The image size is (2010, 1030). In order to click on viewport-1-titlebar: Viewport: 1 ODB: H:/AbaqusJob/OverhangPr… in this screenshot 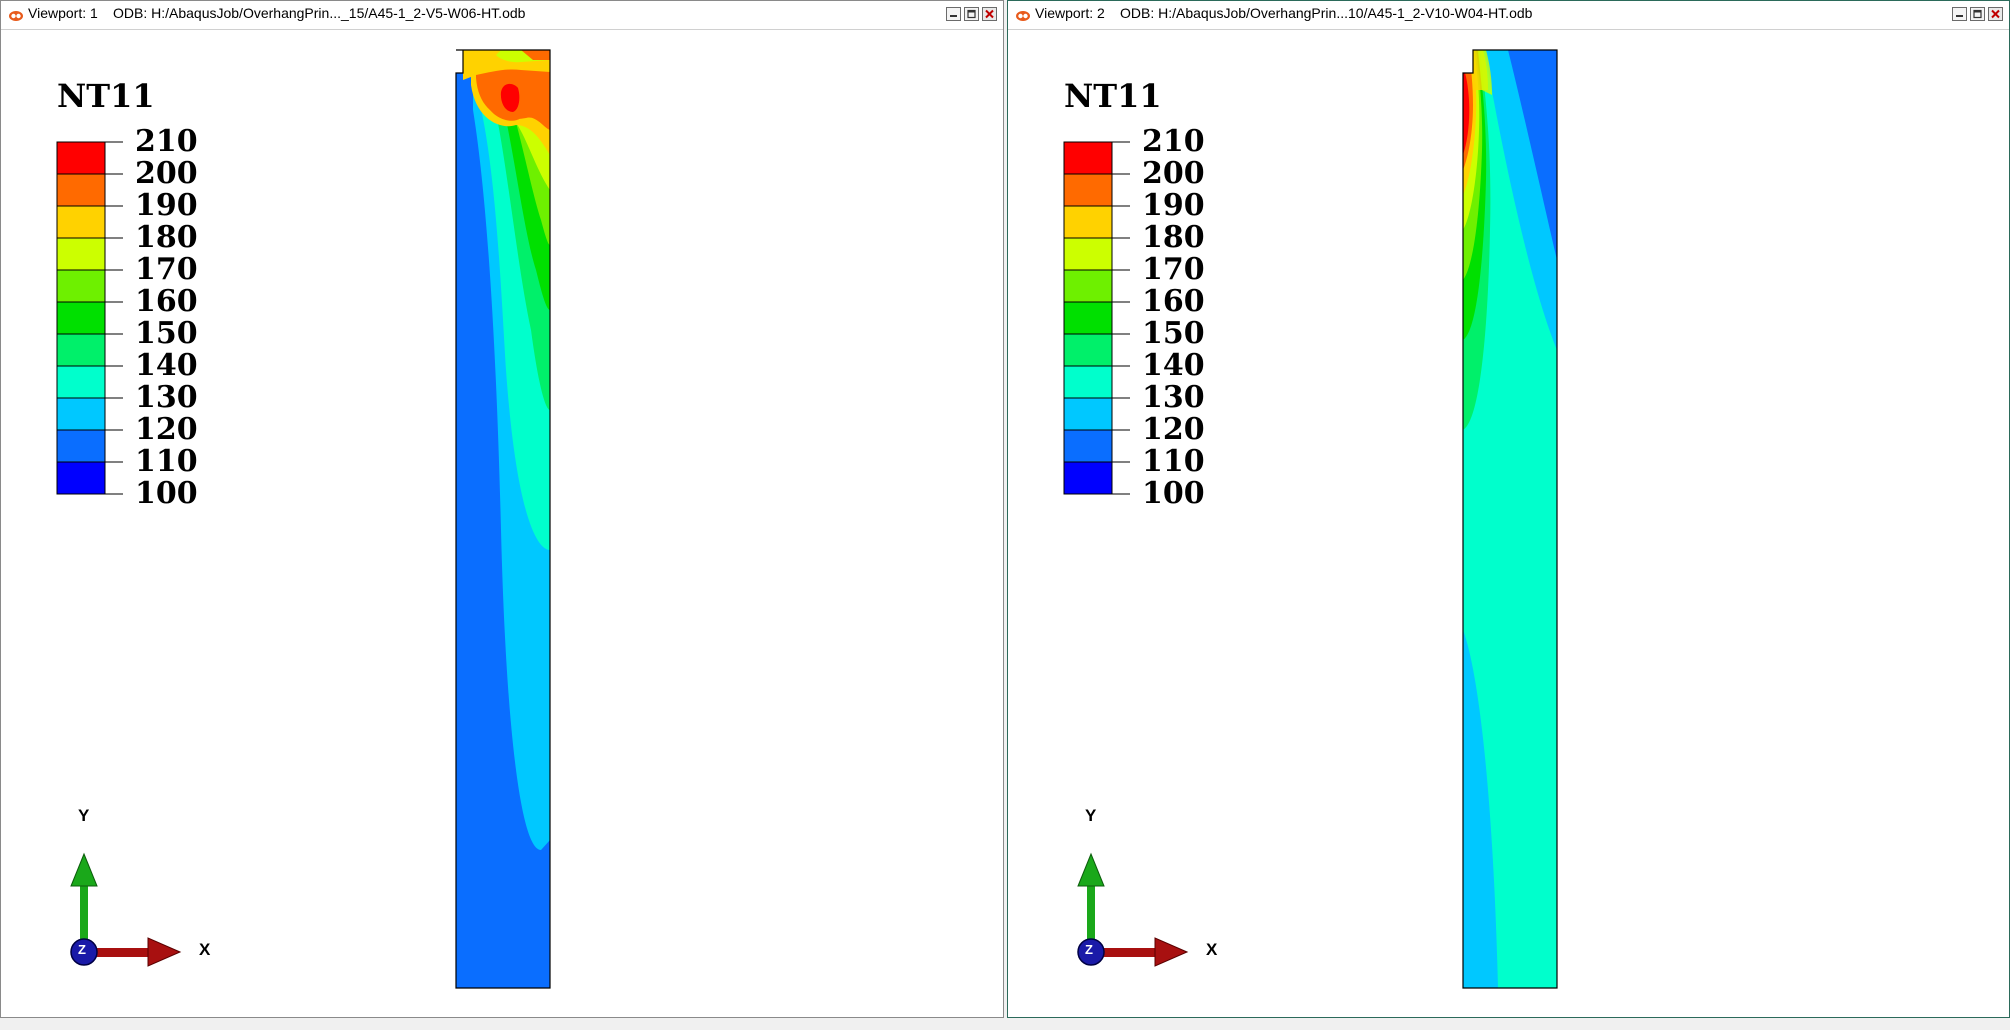, I will do `click(502, 15)`.